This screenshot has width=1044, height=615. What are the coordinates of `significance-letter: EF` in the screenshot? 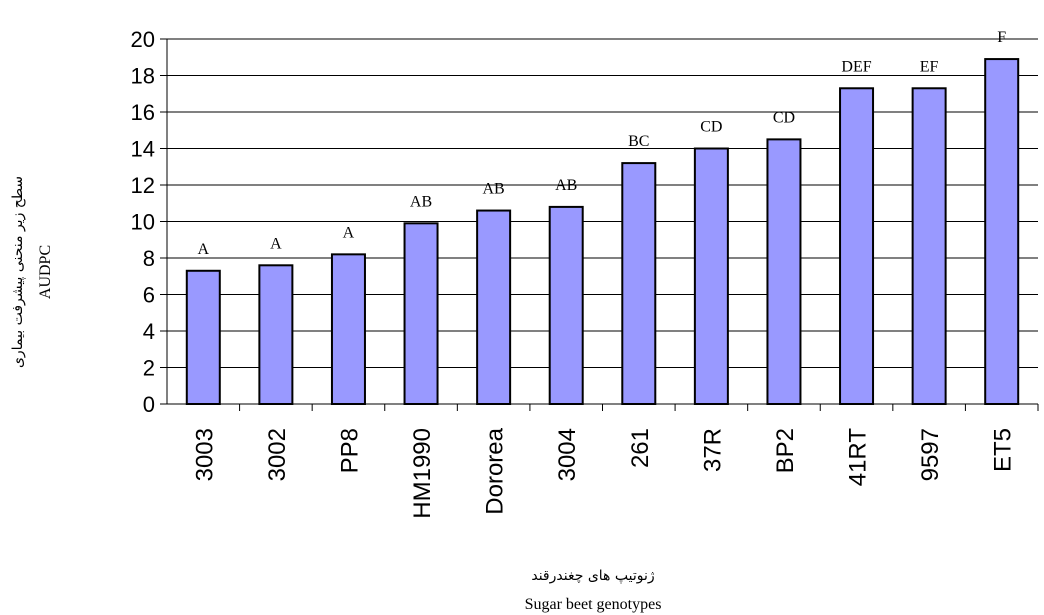 It's located at (929, 66).